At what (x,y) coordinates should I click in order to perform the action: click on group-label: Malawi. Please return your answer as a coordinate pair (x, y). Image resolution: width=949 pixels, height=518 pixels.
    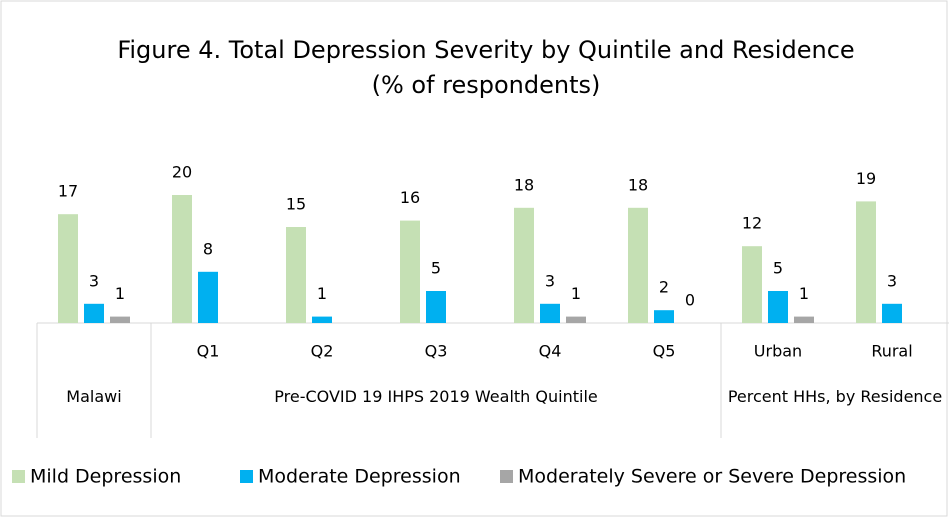
    Looking at the image, I should click on (94, 396).